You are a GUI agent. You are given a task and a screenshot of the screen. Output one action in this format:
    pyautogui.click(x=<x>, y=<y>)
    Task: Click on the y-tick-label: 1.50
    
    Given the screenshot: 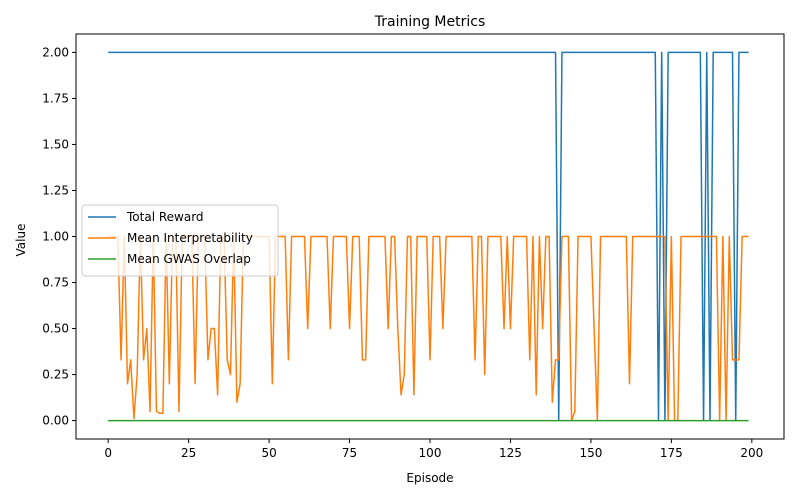 What is the action you would take?
    pyautogui.click(x=55, y=144)
    